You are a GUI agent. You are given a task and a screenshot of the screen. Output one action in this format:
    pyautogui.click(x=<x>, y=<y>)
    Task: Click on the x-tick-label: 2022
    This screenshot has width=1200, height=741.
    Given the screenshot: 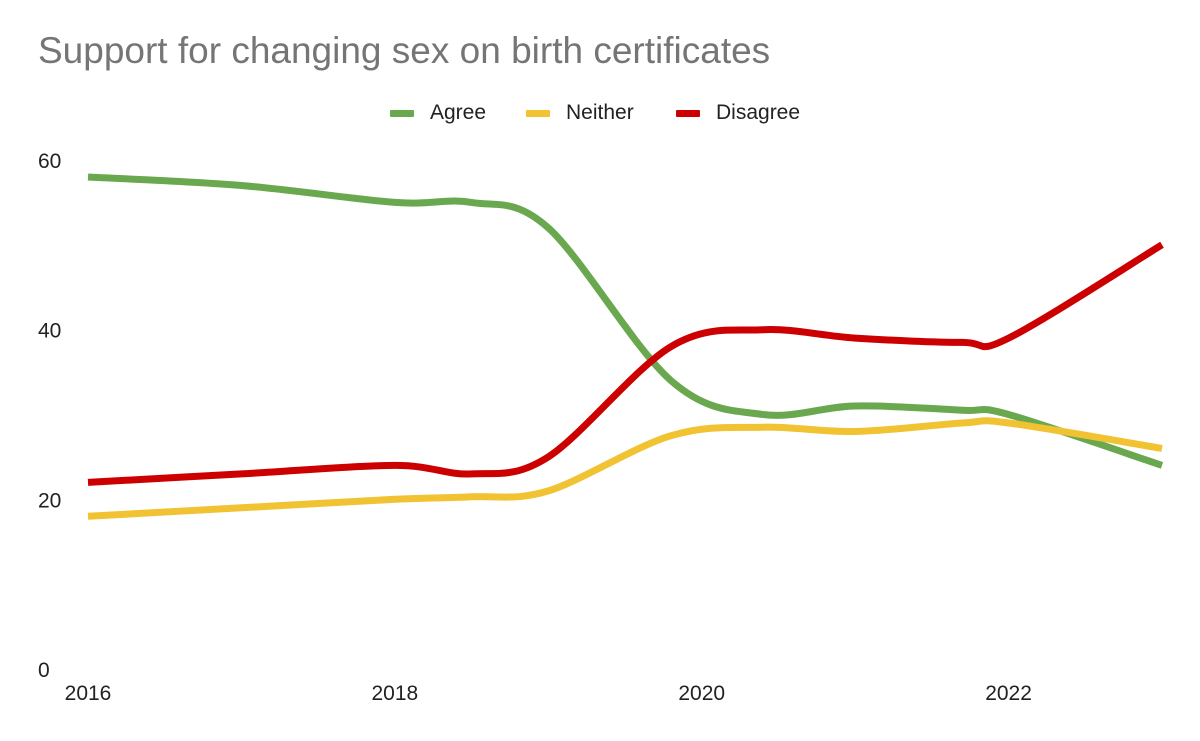 What is the action you would take?
    pyautogui.click(x=1008, y=693)
    